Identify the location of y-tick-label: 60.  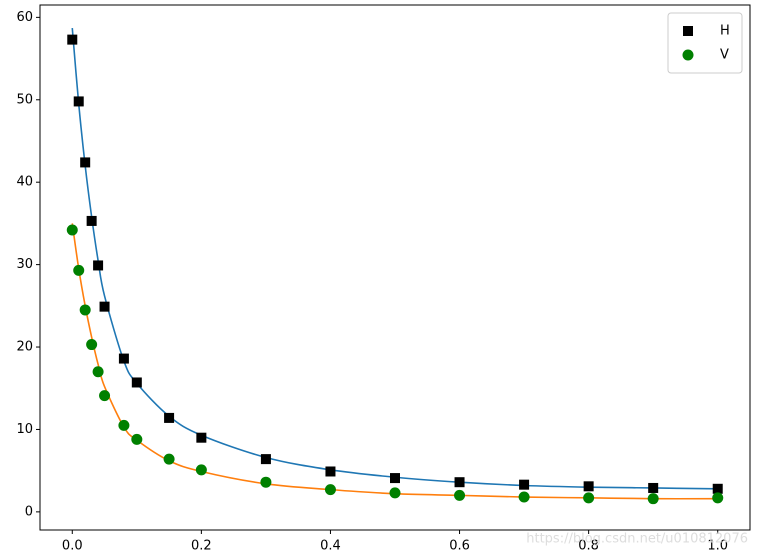
(24, 17).